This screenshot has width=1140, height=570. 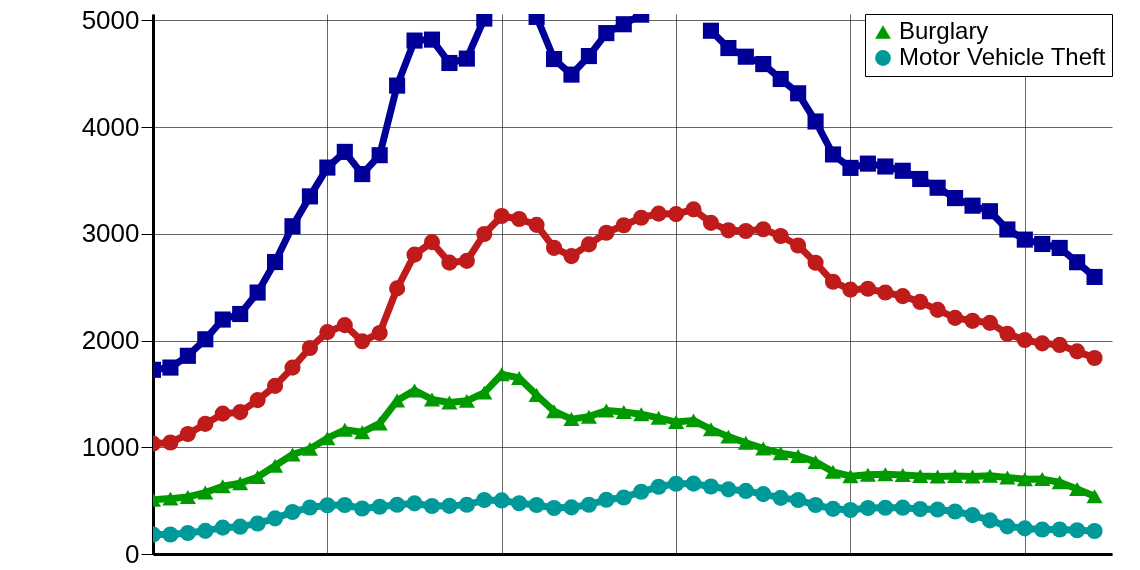 I want to click on y-tick-label: 4000, so click(x=110, y=126).